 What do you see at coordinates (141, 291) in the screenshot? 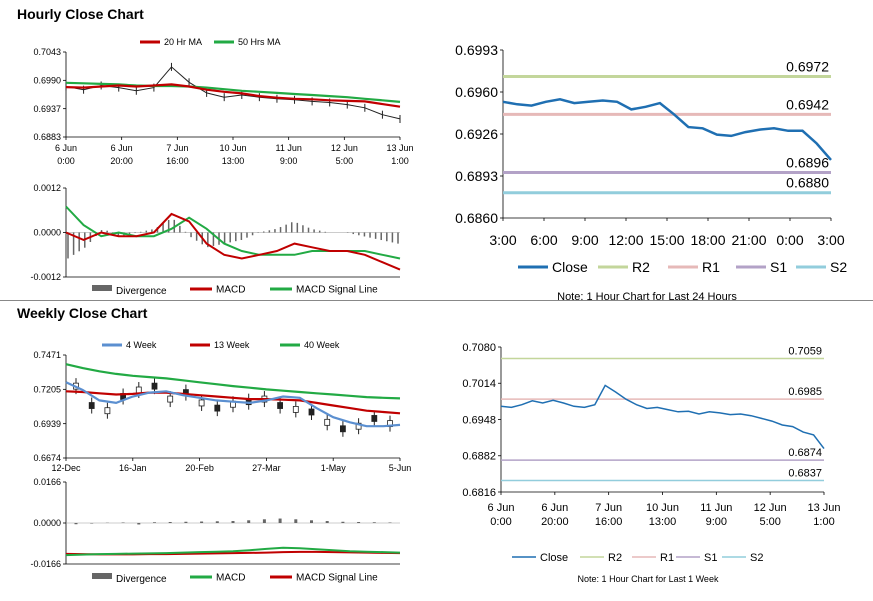
I see `legend-divergence-label: Divergence` at bounding box center [141, 291].